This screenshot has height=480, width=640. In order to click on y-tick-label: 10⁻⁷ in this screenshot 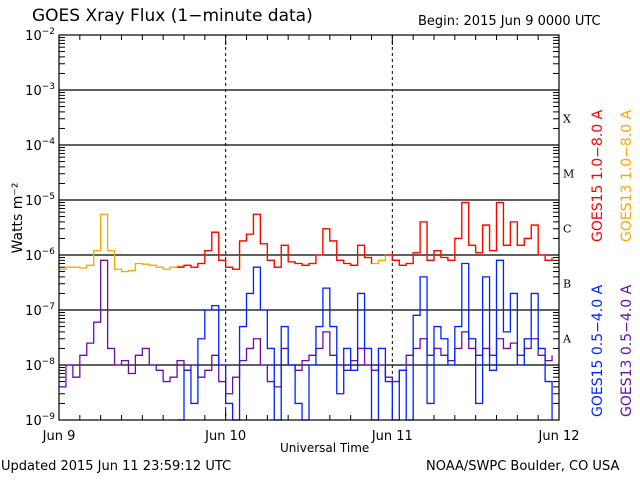, I will do `click(40, 310)`.